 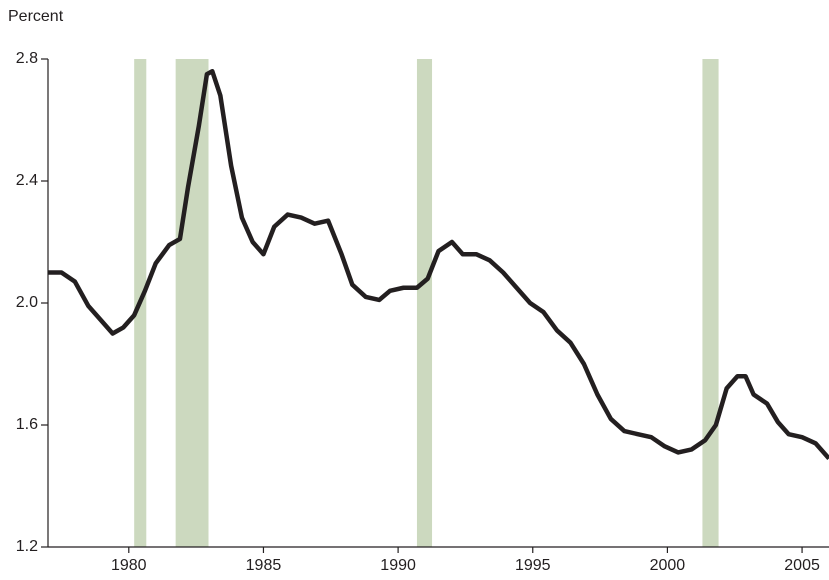 What do you see at coordinates (27, 424) in the screenshot?
I see `y-tick-label: 1.6` at bounding box center [27, 424].